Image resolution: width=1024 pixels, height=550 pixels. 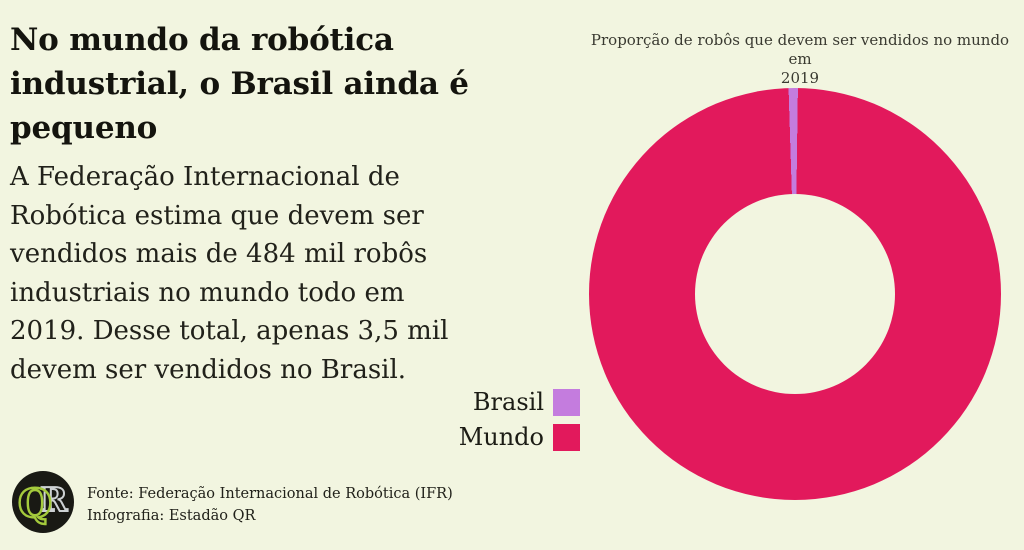 I want to click on legend-swatch-mundo, so click(x=566, y=437).